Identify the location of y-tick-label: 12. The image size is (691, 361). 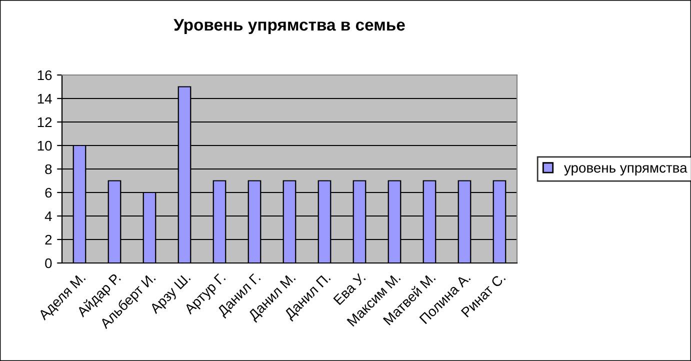
(45, 122).